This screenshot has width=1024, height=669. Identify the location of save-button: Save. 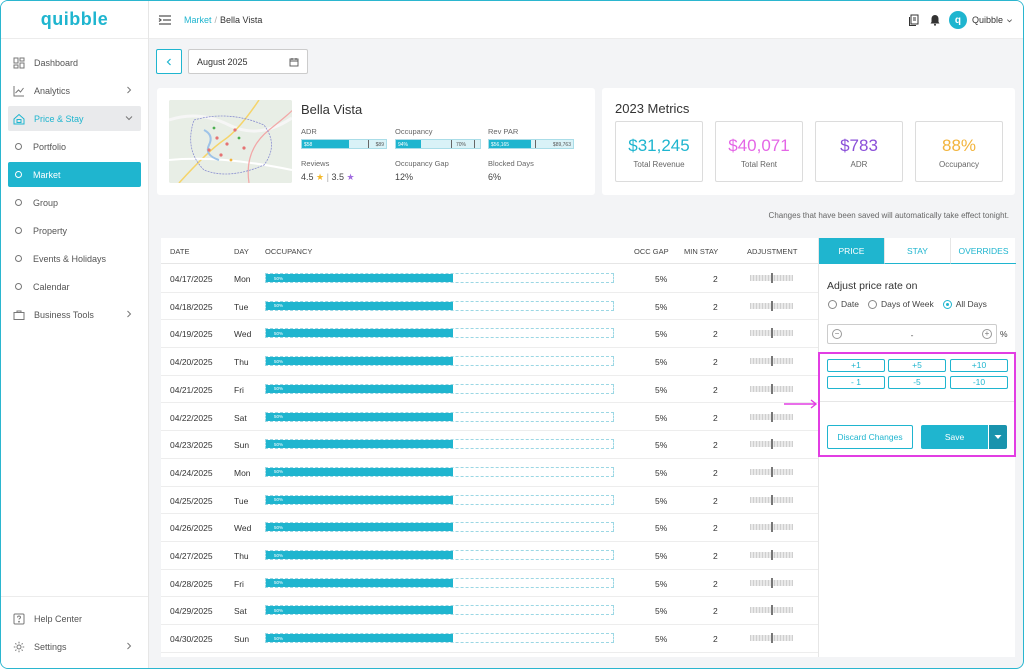
(954, 437).